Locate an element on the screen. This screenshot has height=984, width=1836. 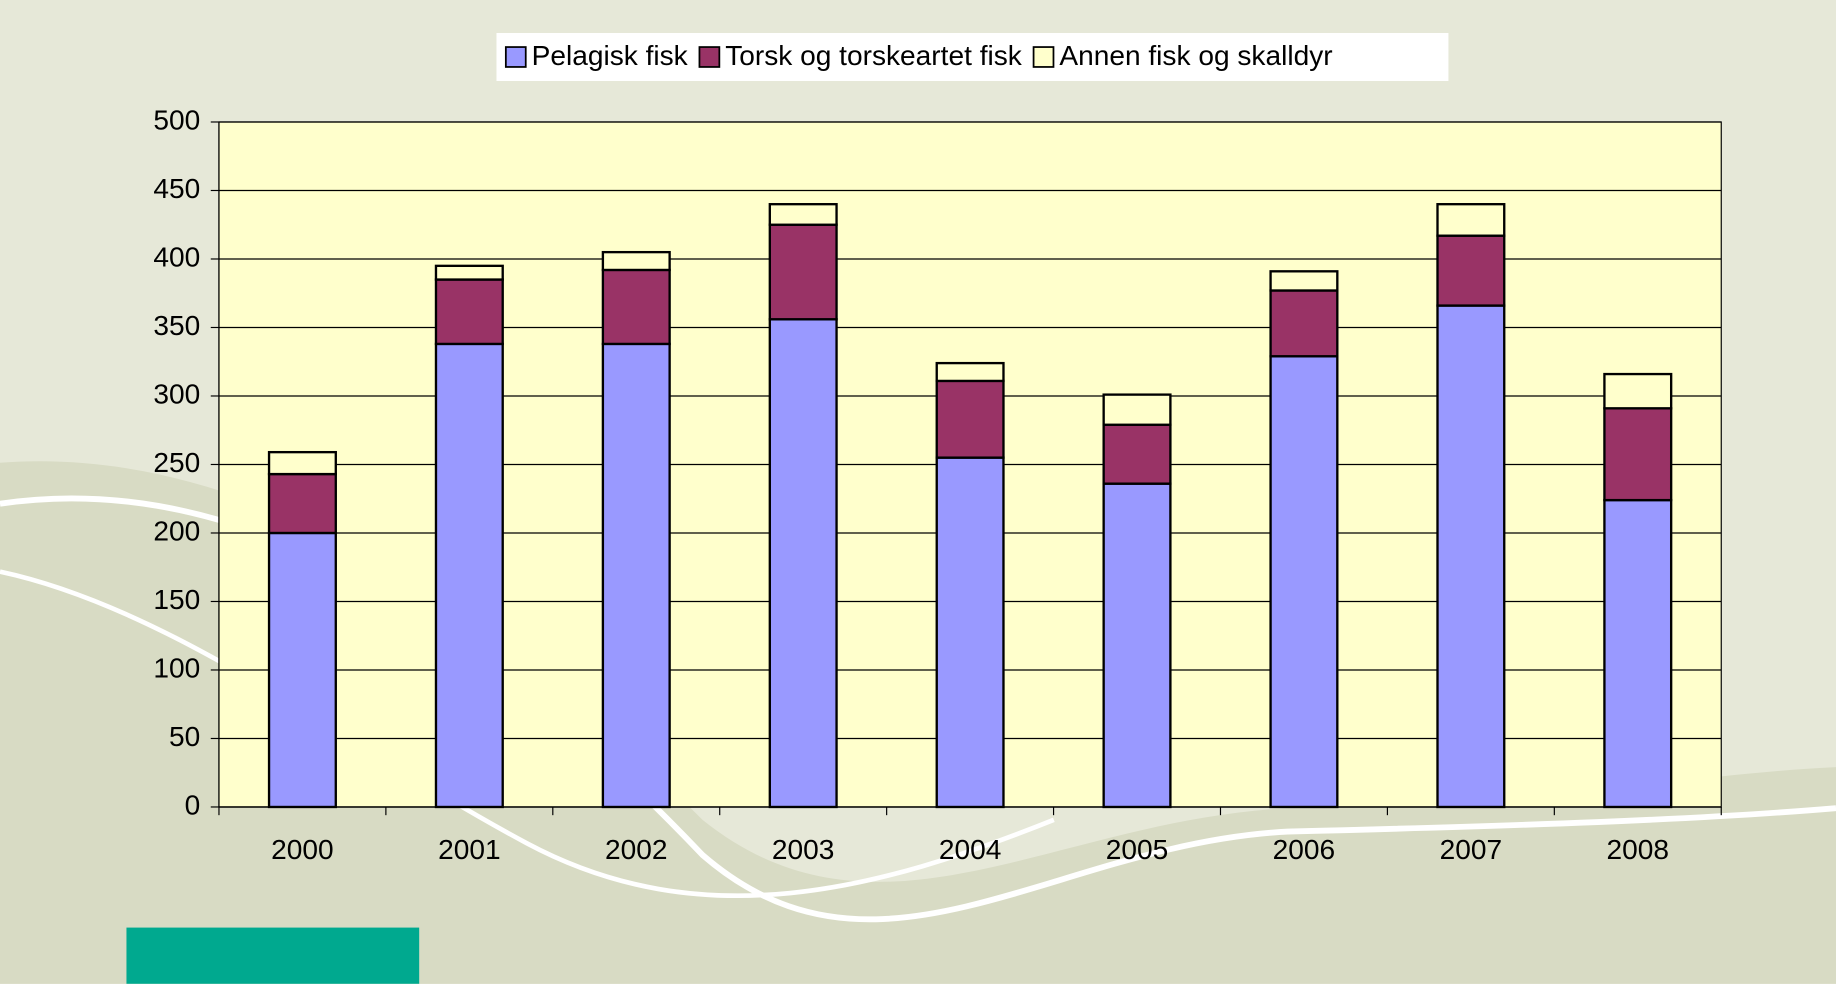
decor-block is located at coordinates (273, 955).